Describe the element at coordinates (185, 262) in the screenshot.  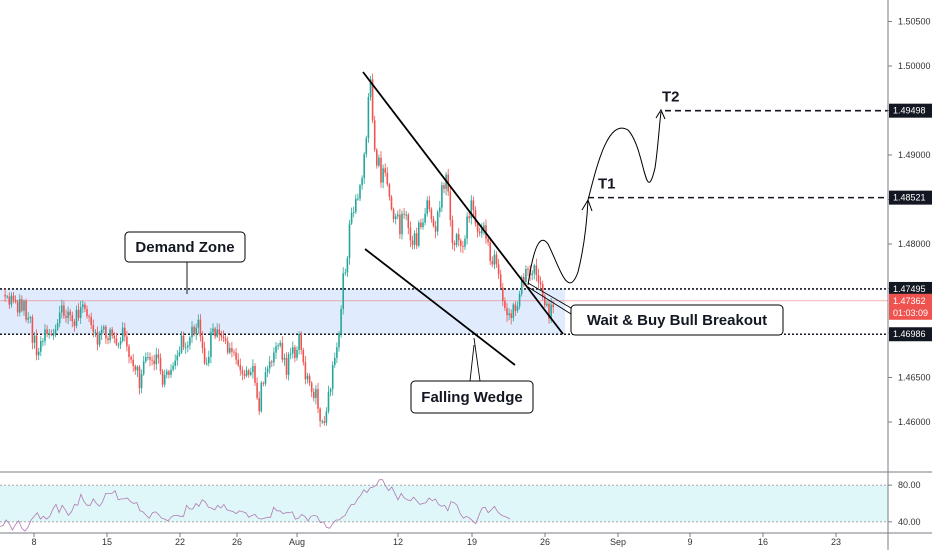
I see `callout-demand-zone: Demand Zone` at that location.